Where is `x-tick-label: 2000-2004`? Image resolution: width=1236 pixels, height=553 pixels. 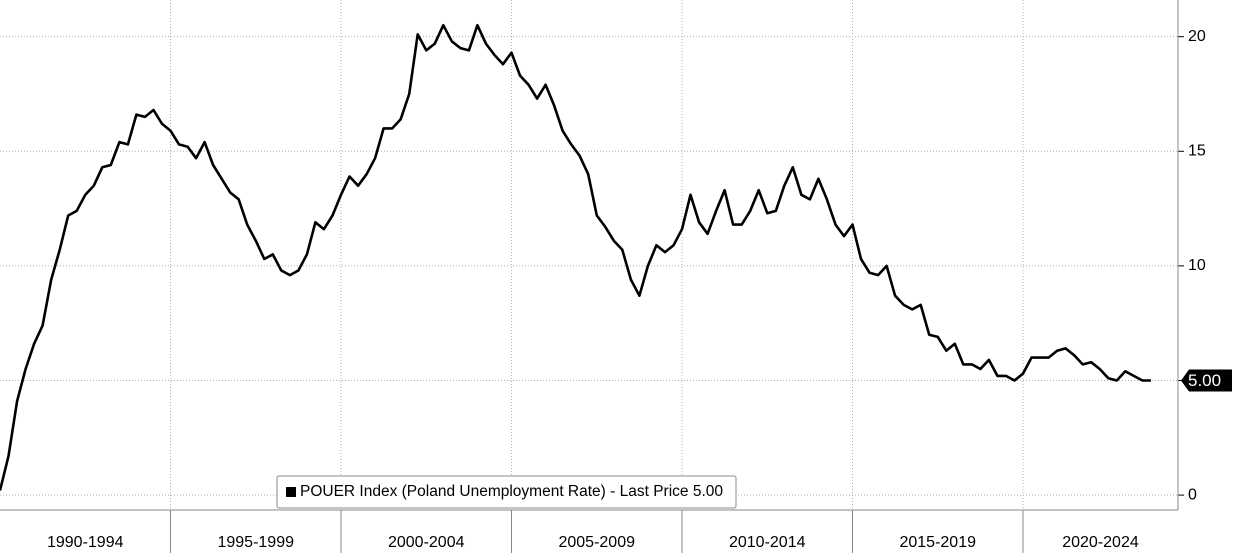
x-tick-label: 2000-2004 is located at coordinates (426, 542).